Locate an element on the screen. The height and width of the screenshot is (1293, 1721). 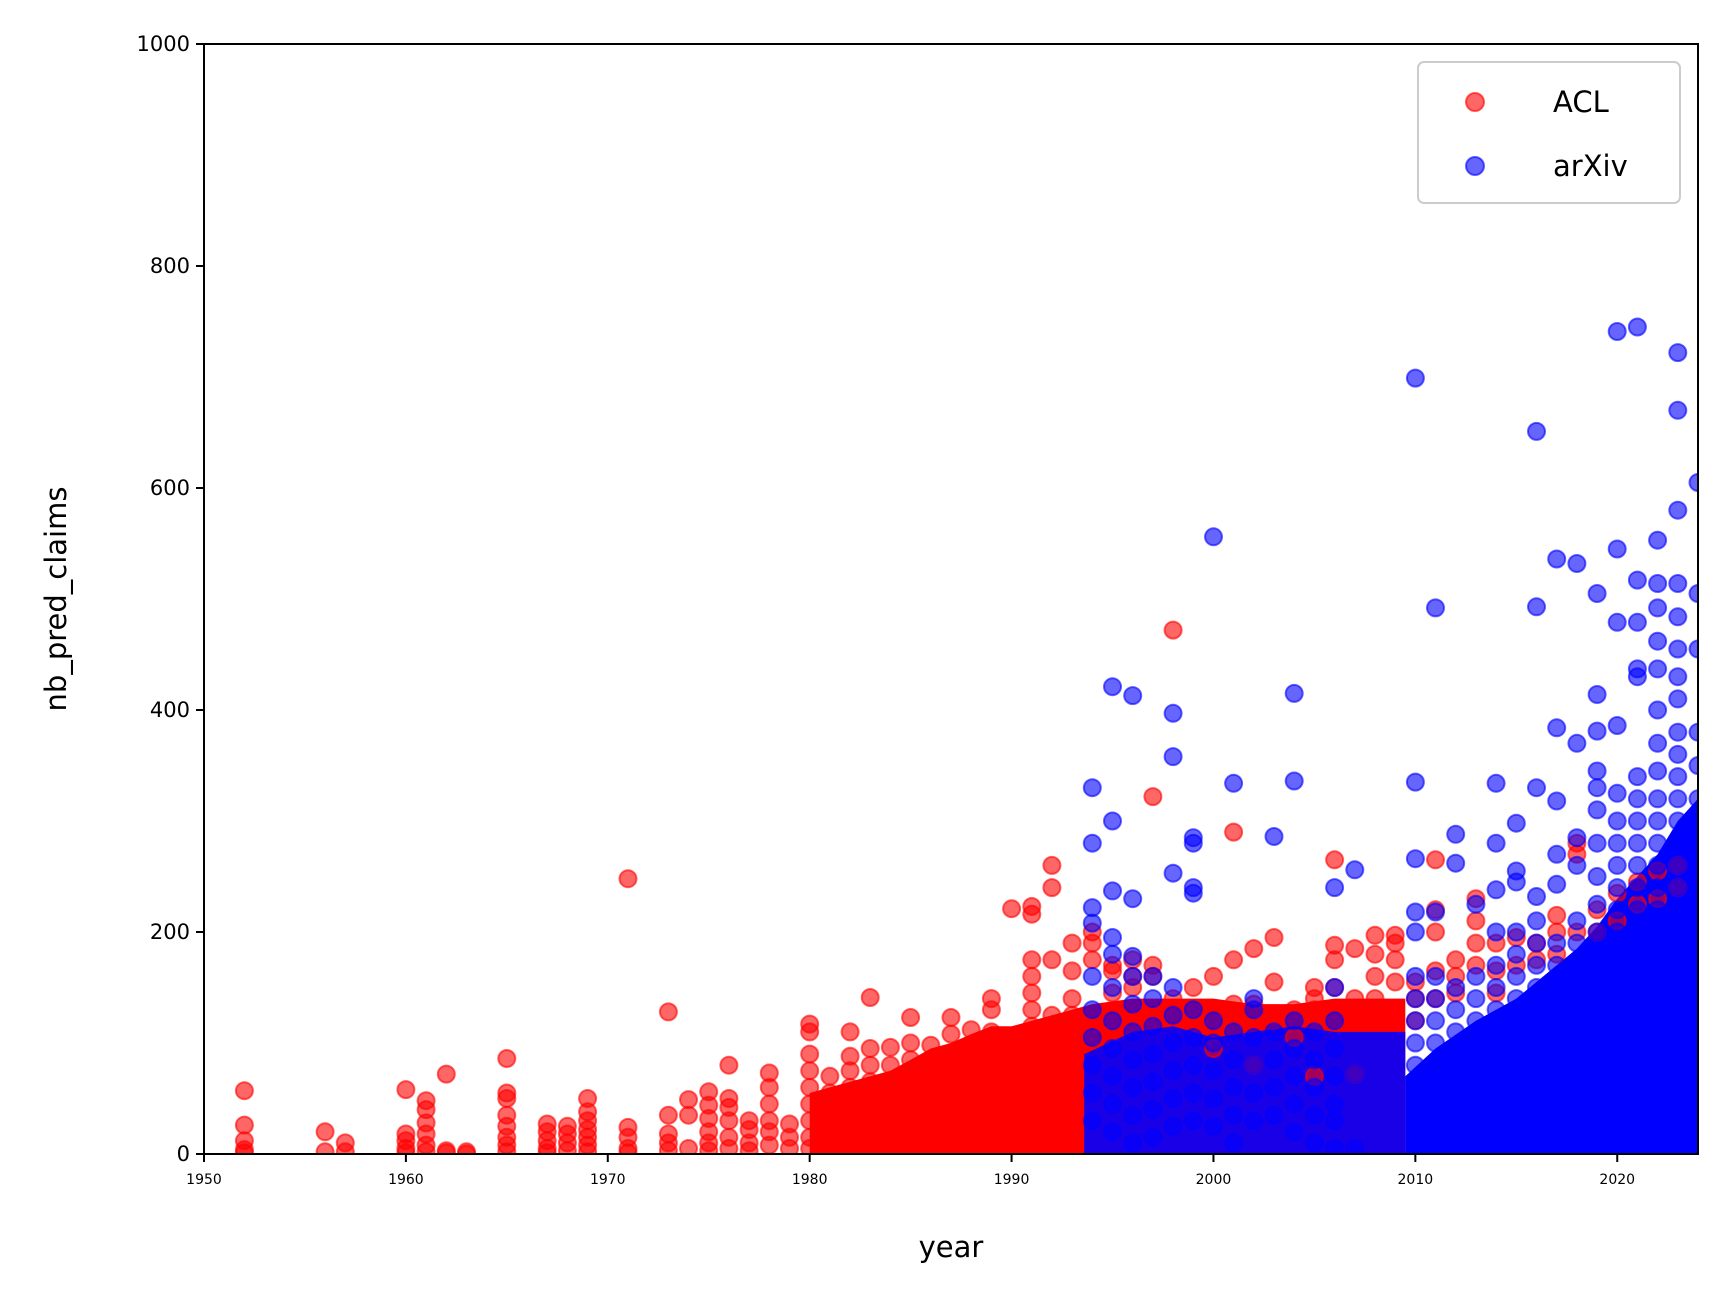
y-tick-label: 400 is located at coordinates (170, 710).